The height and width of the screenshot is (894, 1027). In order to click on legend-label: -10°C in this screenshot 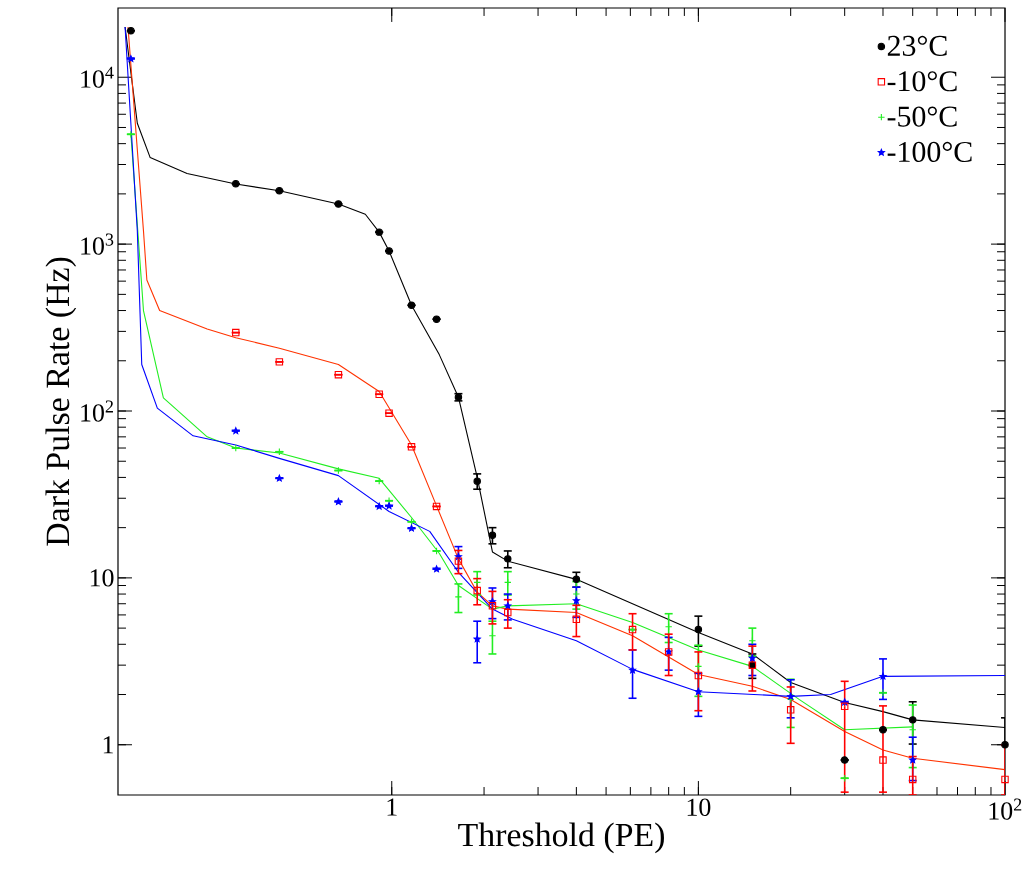, I will do `click(922, 81)`.